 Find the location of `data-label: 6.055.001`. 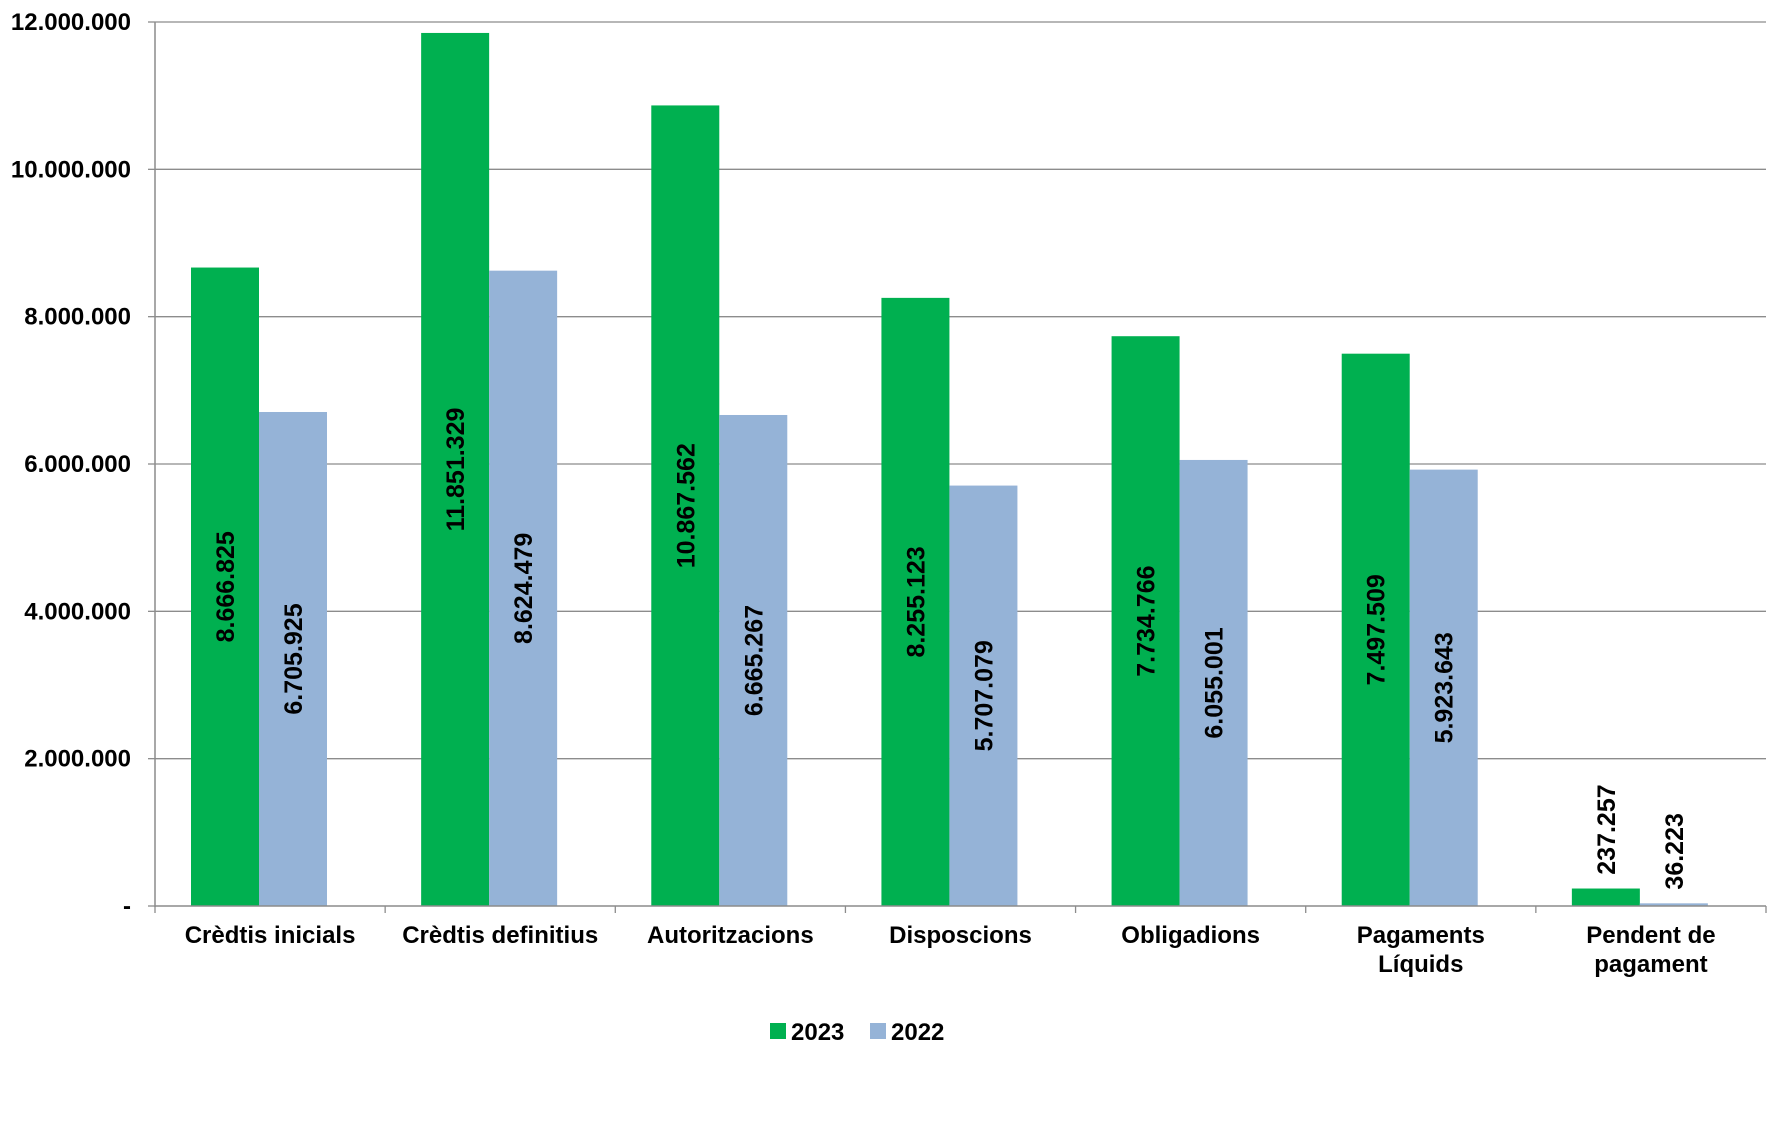

data-label: 6.055.001 is located at coordinates (1215, 682).